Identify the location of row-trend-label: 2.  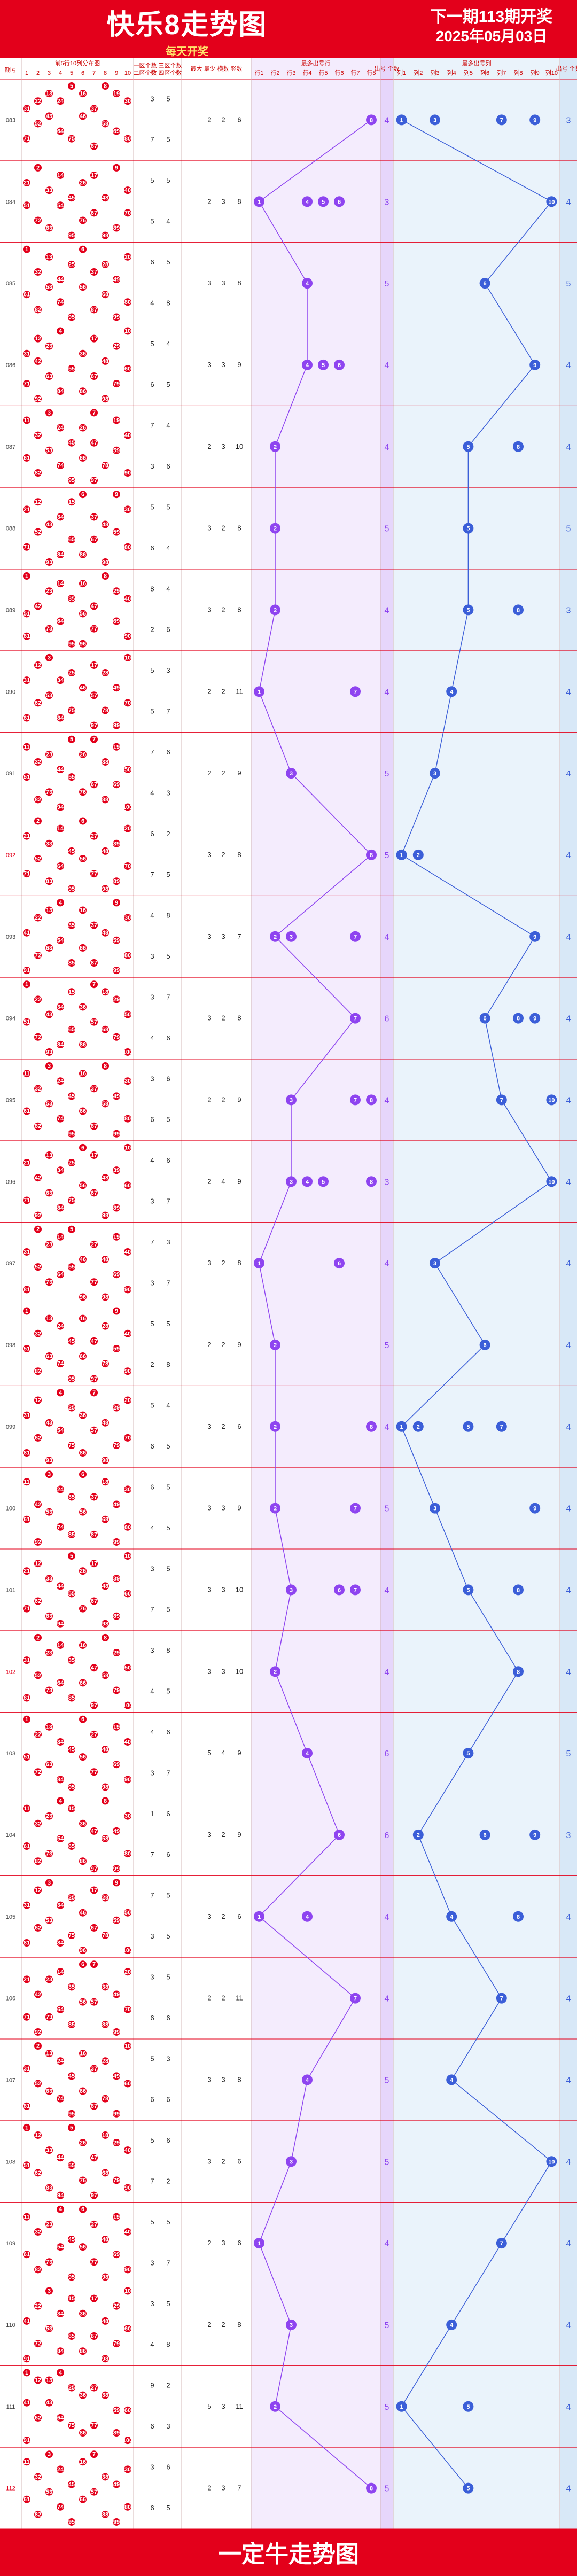
(275, 2407).